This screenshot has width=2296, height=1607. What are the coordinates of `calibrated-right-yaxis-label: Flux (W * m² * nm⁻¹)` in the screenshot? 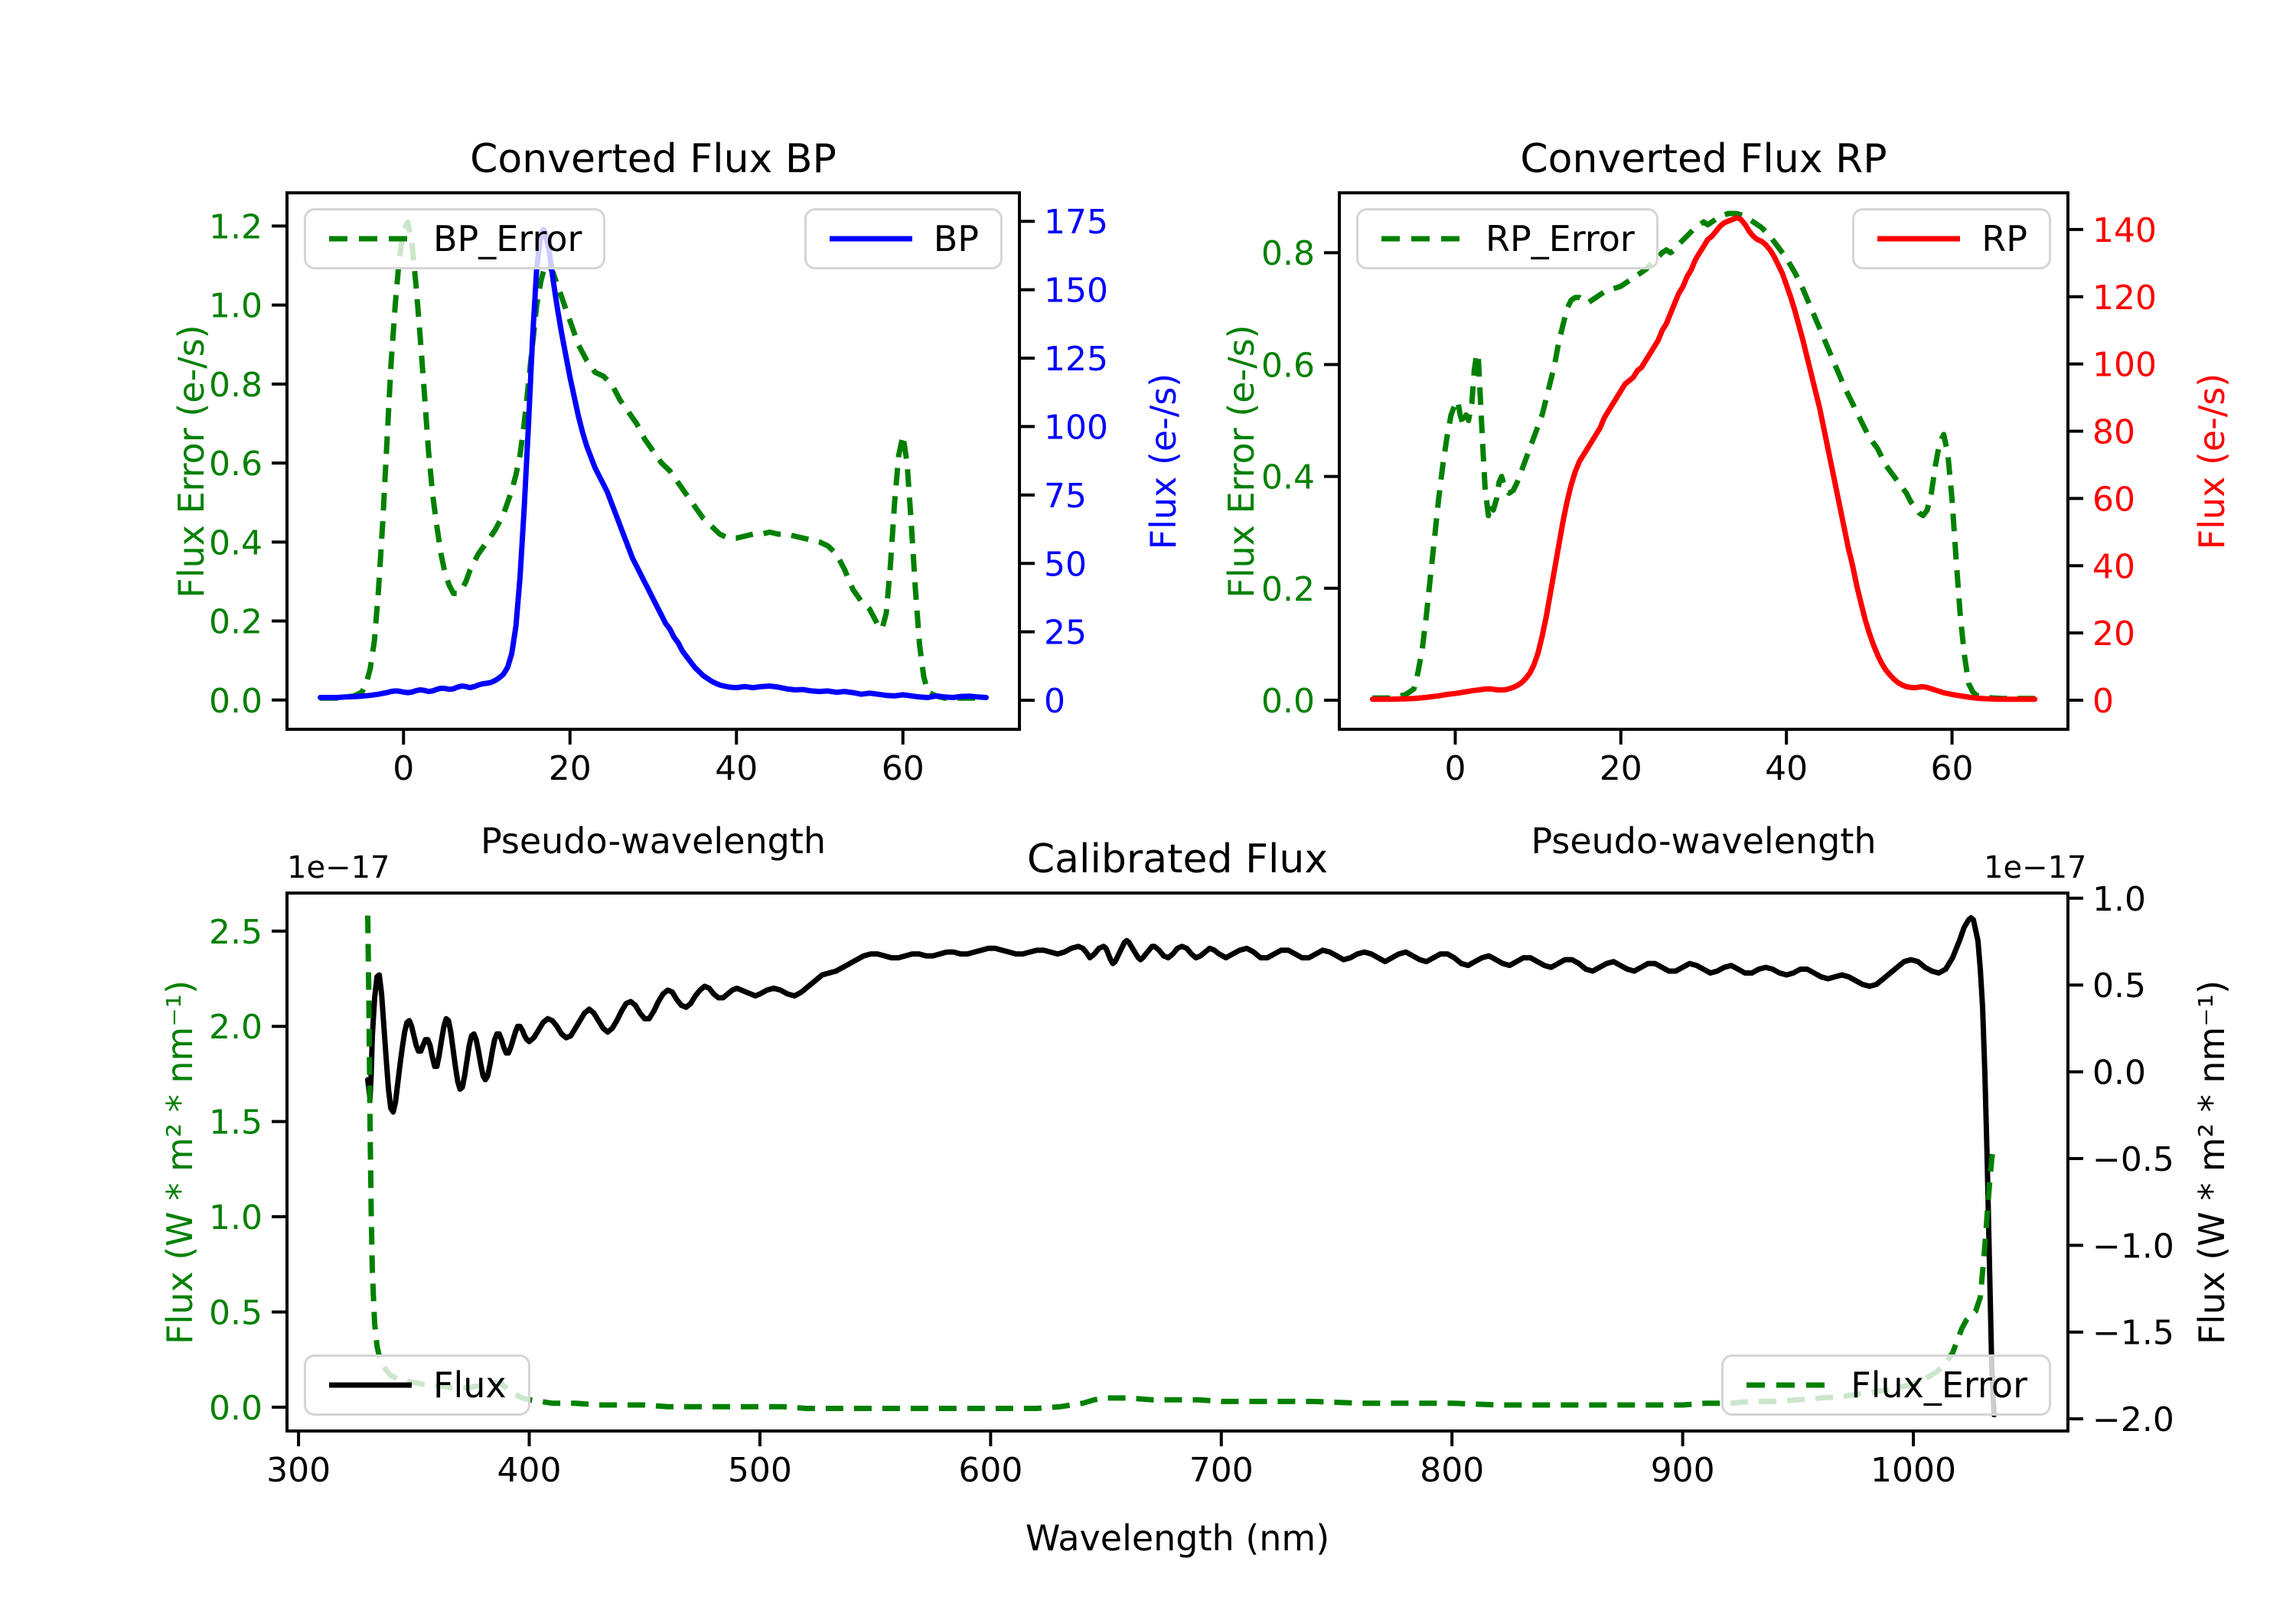 It's located at (2211, 1162).